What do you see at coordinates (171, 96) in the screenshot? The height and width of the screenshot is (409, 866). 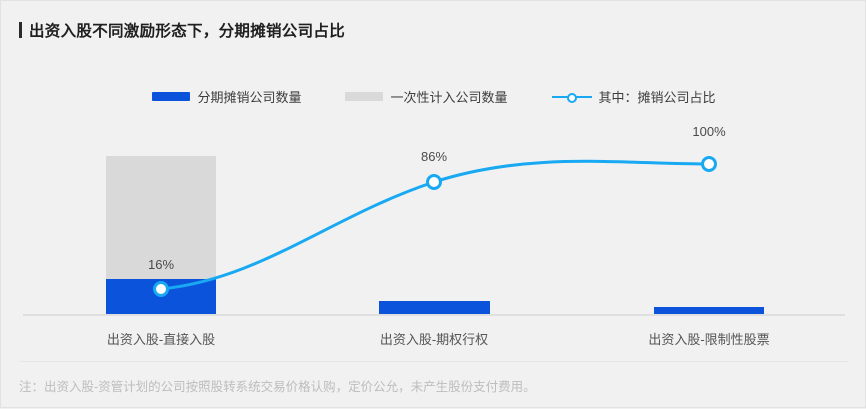 I see `legend-swatch-blue-icon` at bounding box center [171, 96].